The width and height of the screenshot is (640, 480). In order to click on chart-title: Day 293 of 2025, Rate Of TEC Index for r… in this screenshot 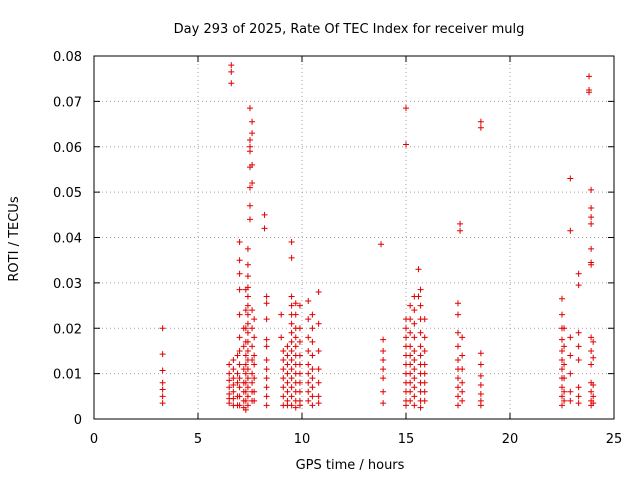, I will do `click(349, 29)`.